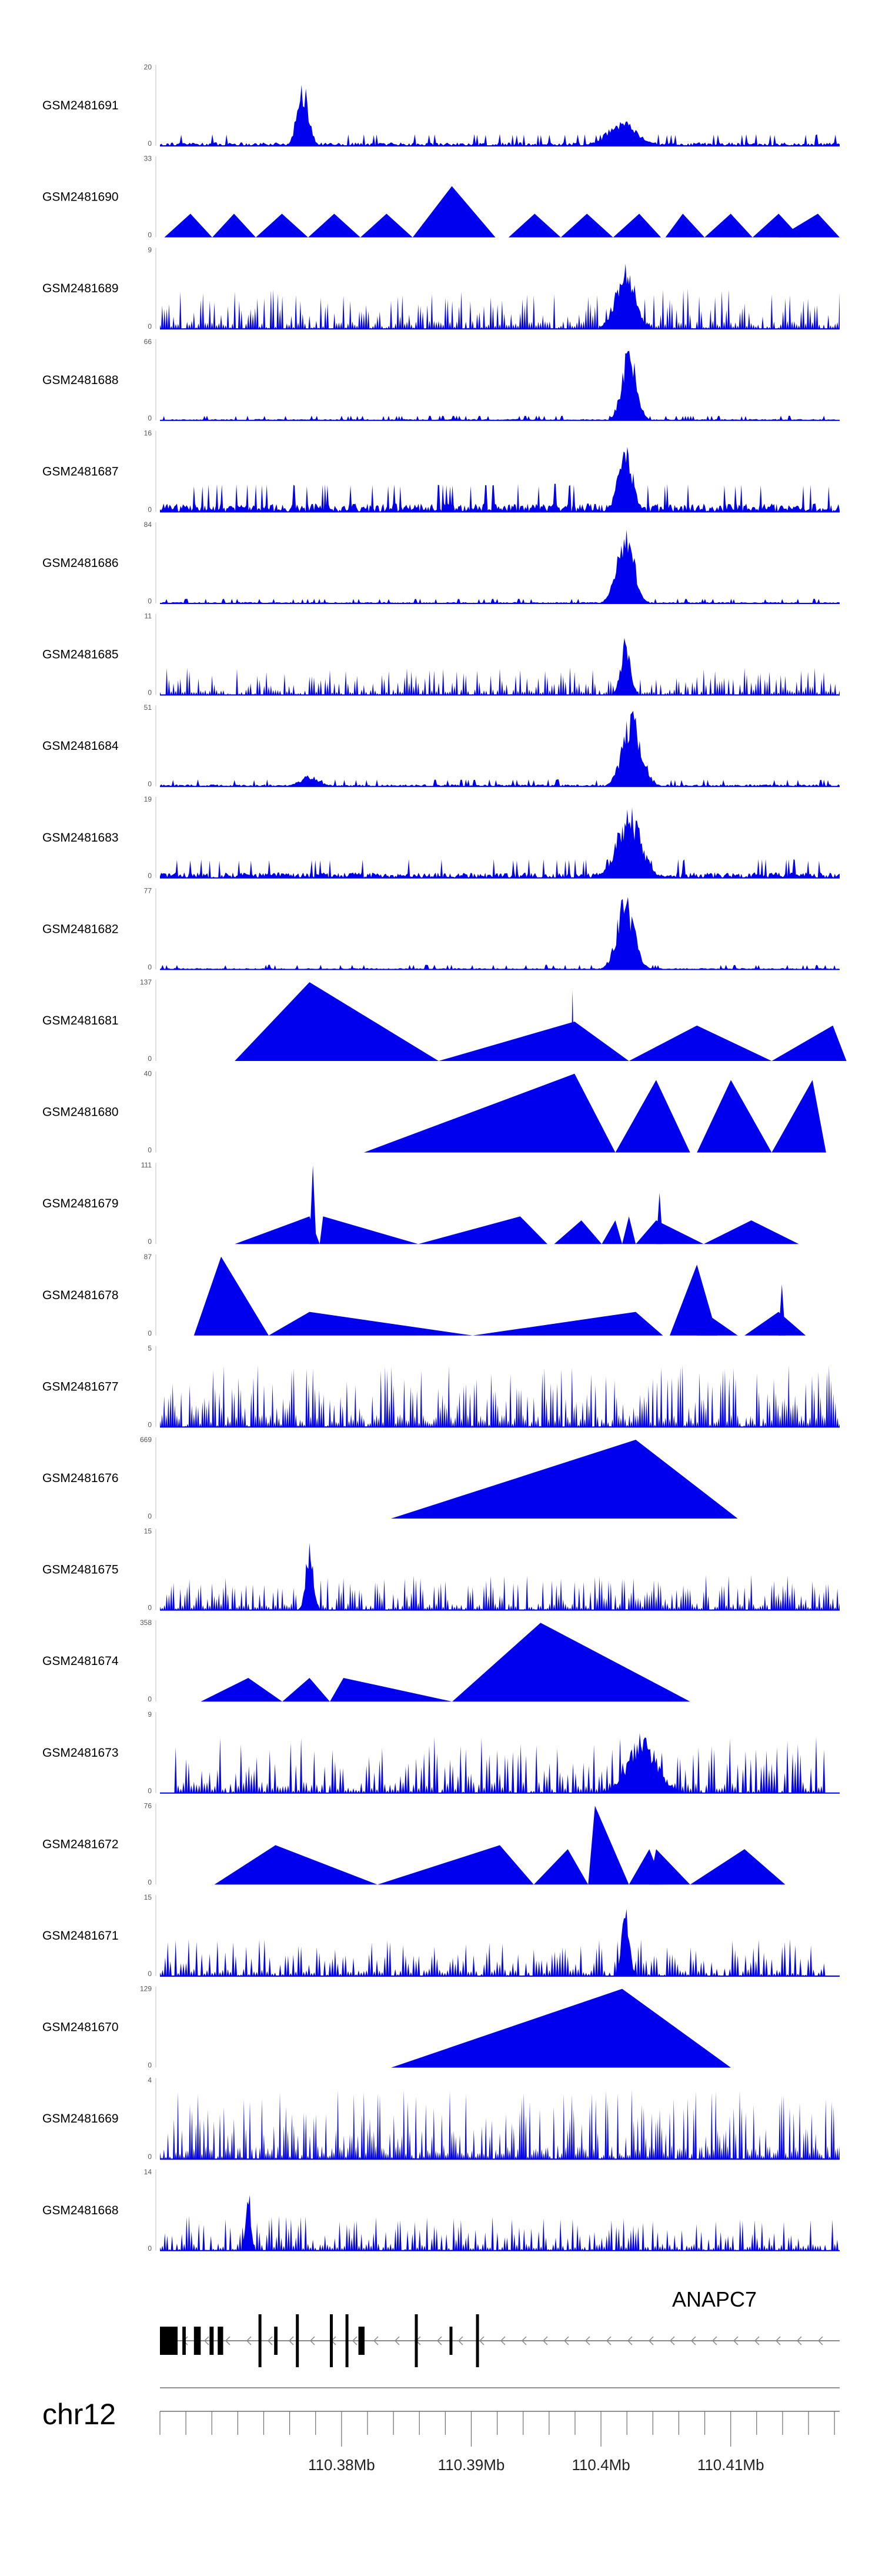  Describe the element at coordinates (150, 250) in the screenshot. I see `track-ymax-label: 9` at that location.